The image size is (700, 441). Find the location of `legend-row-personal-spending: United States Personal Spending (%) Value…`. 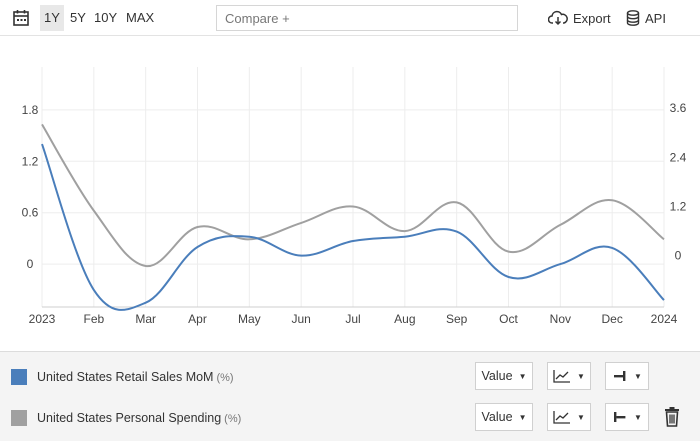

legend-row-personal-spending: United States Personal Spending (%) Value… is located at coordinates (350, 418).